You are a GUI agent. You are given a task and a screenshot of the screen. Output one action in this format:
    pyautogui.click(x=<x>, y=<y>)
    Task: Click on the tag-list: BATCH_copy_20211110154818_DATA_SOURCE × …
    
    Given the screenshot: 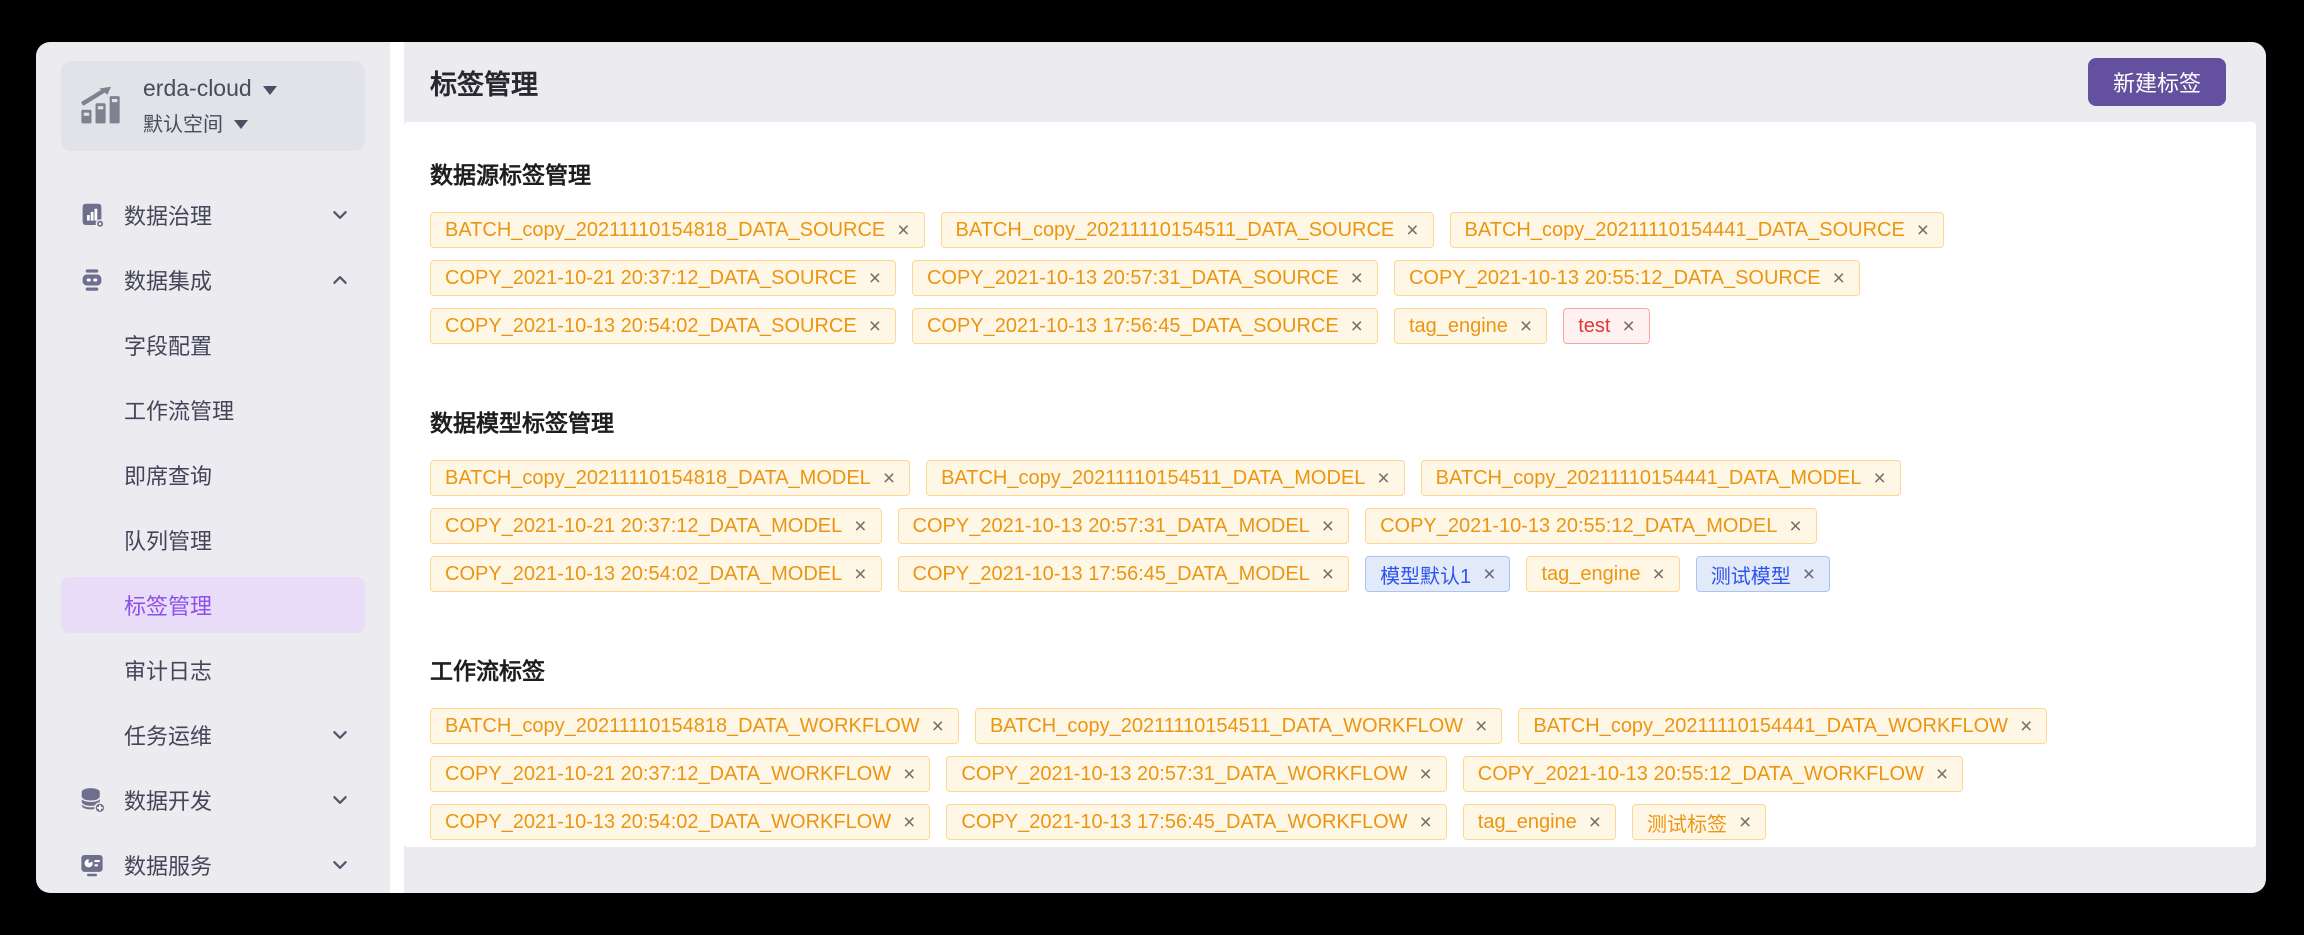 What is the action you would take?
    pyautogui.click(x=1329, y=278)
    